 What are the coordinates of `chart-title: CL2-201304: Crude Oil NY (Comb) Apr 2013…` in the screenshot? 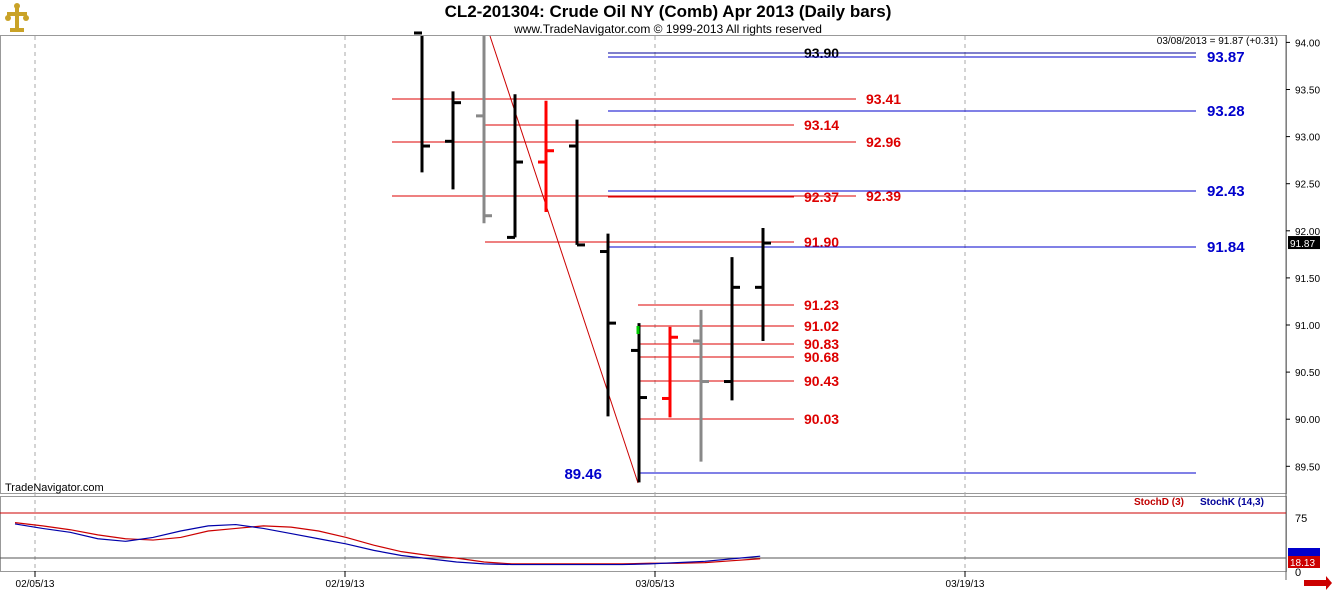 It's located at (668, 11).